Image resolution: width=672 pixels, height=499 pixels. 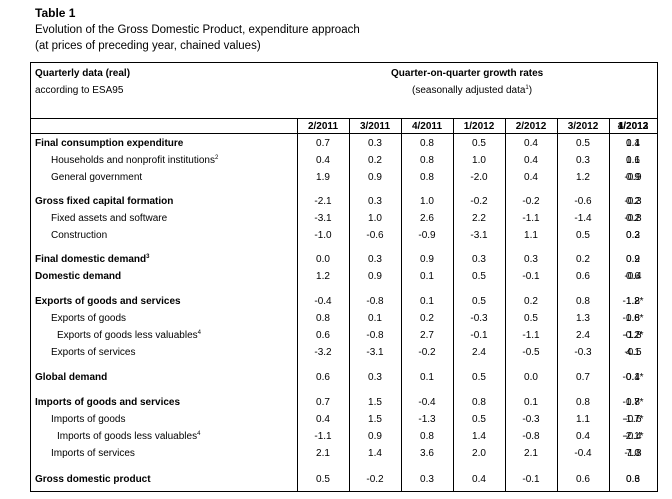 I want to click on column-header: 1/2013, so click(x=633, y=126).